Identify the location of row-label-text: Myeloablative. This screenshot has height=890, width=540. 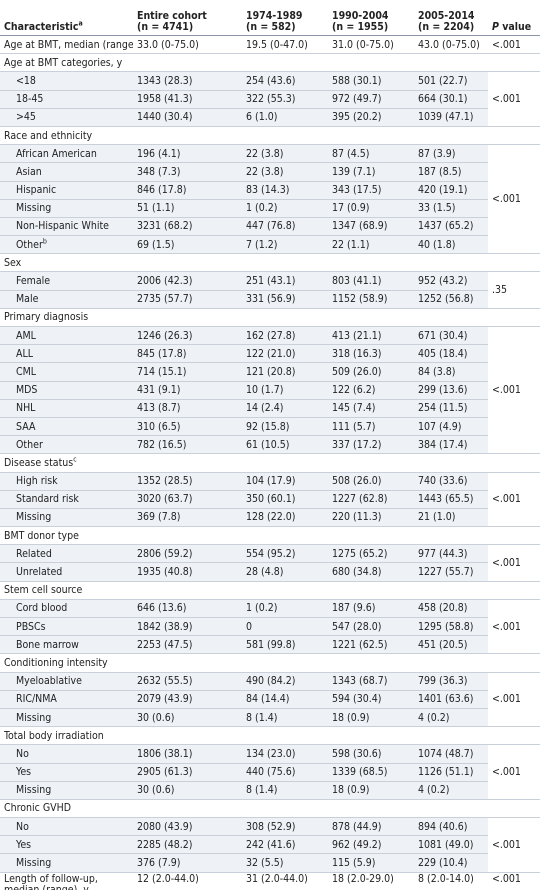
(49, 681).